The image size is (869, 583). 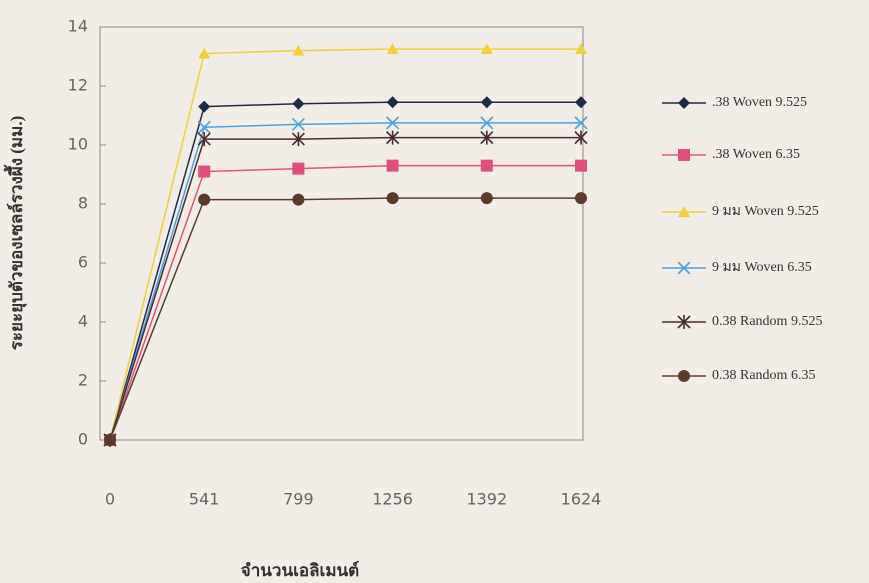 I want to click on y-tick-label: 4, so click(x=83, y=321).